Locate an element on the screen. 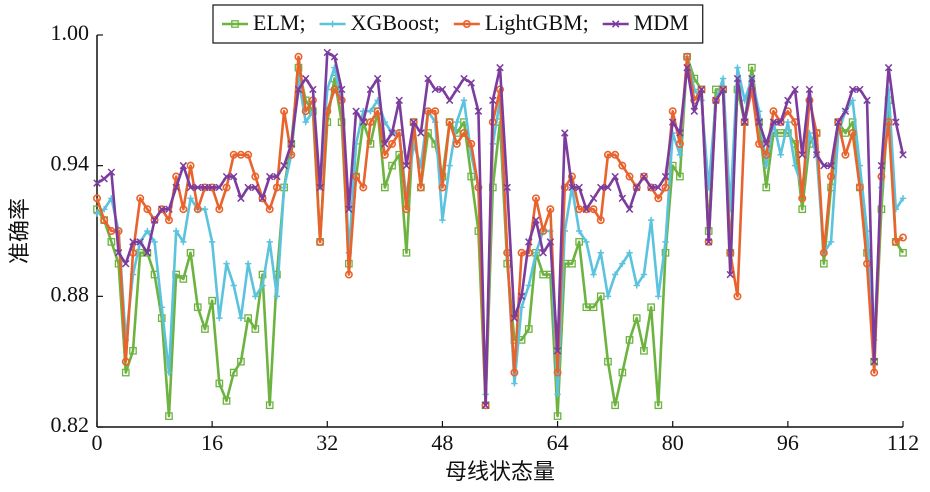  y-tick-label: 0.82 is located at coordinates (70, 424).